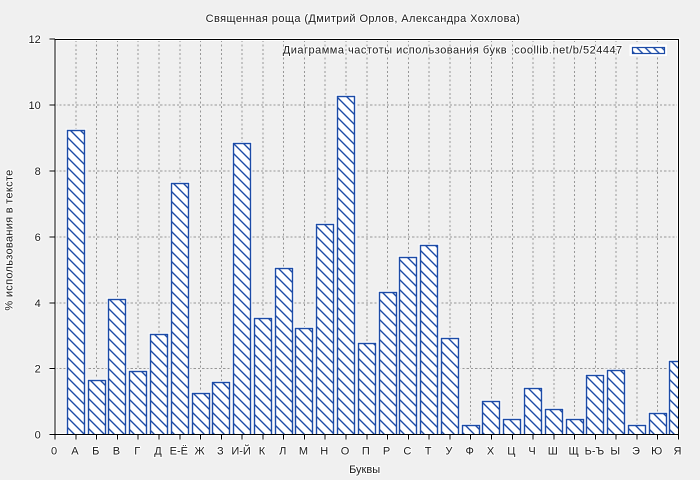 The width and height of the screenshot is (700, 480). I want to click on svg-text: Буквы, so click(364, 470).